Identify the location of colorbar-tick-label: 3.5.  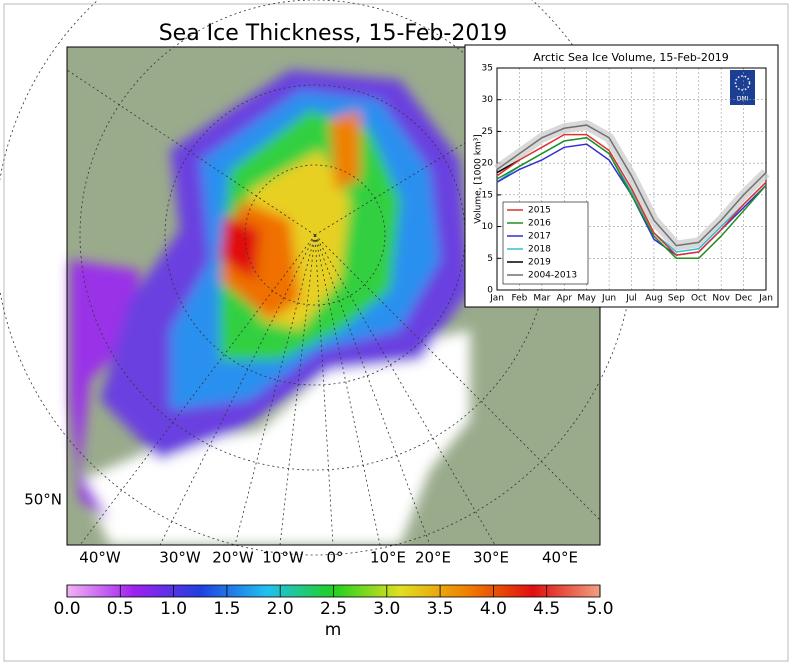
(440, 609).